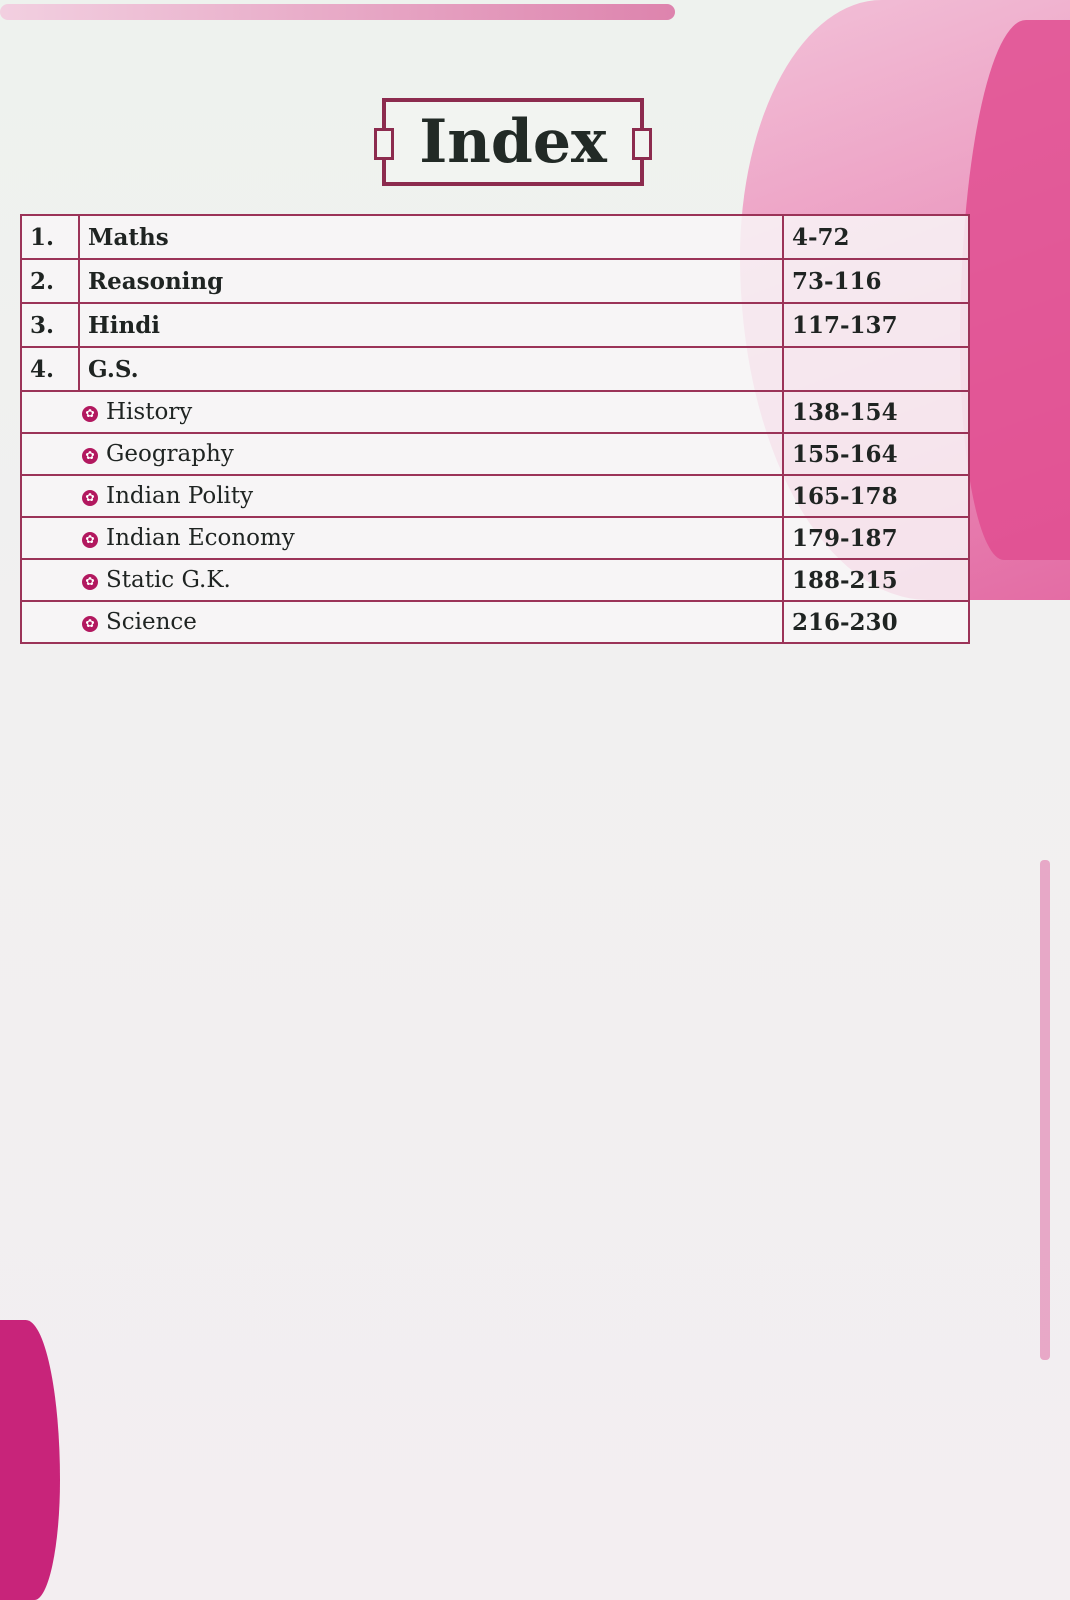 Image resolution: width=1070 pixels, height=1600 pixels. I want to click on index-subrow: ✿ Indian Polity 165-178, so click(495, 496).